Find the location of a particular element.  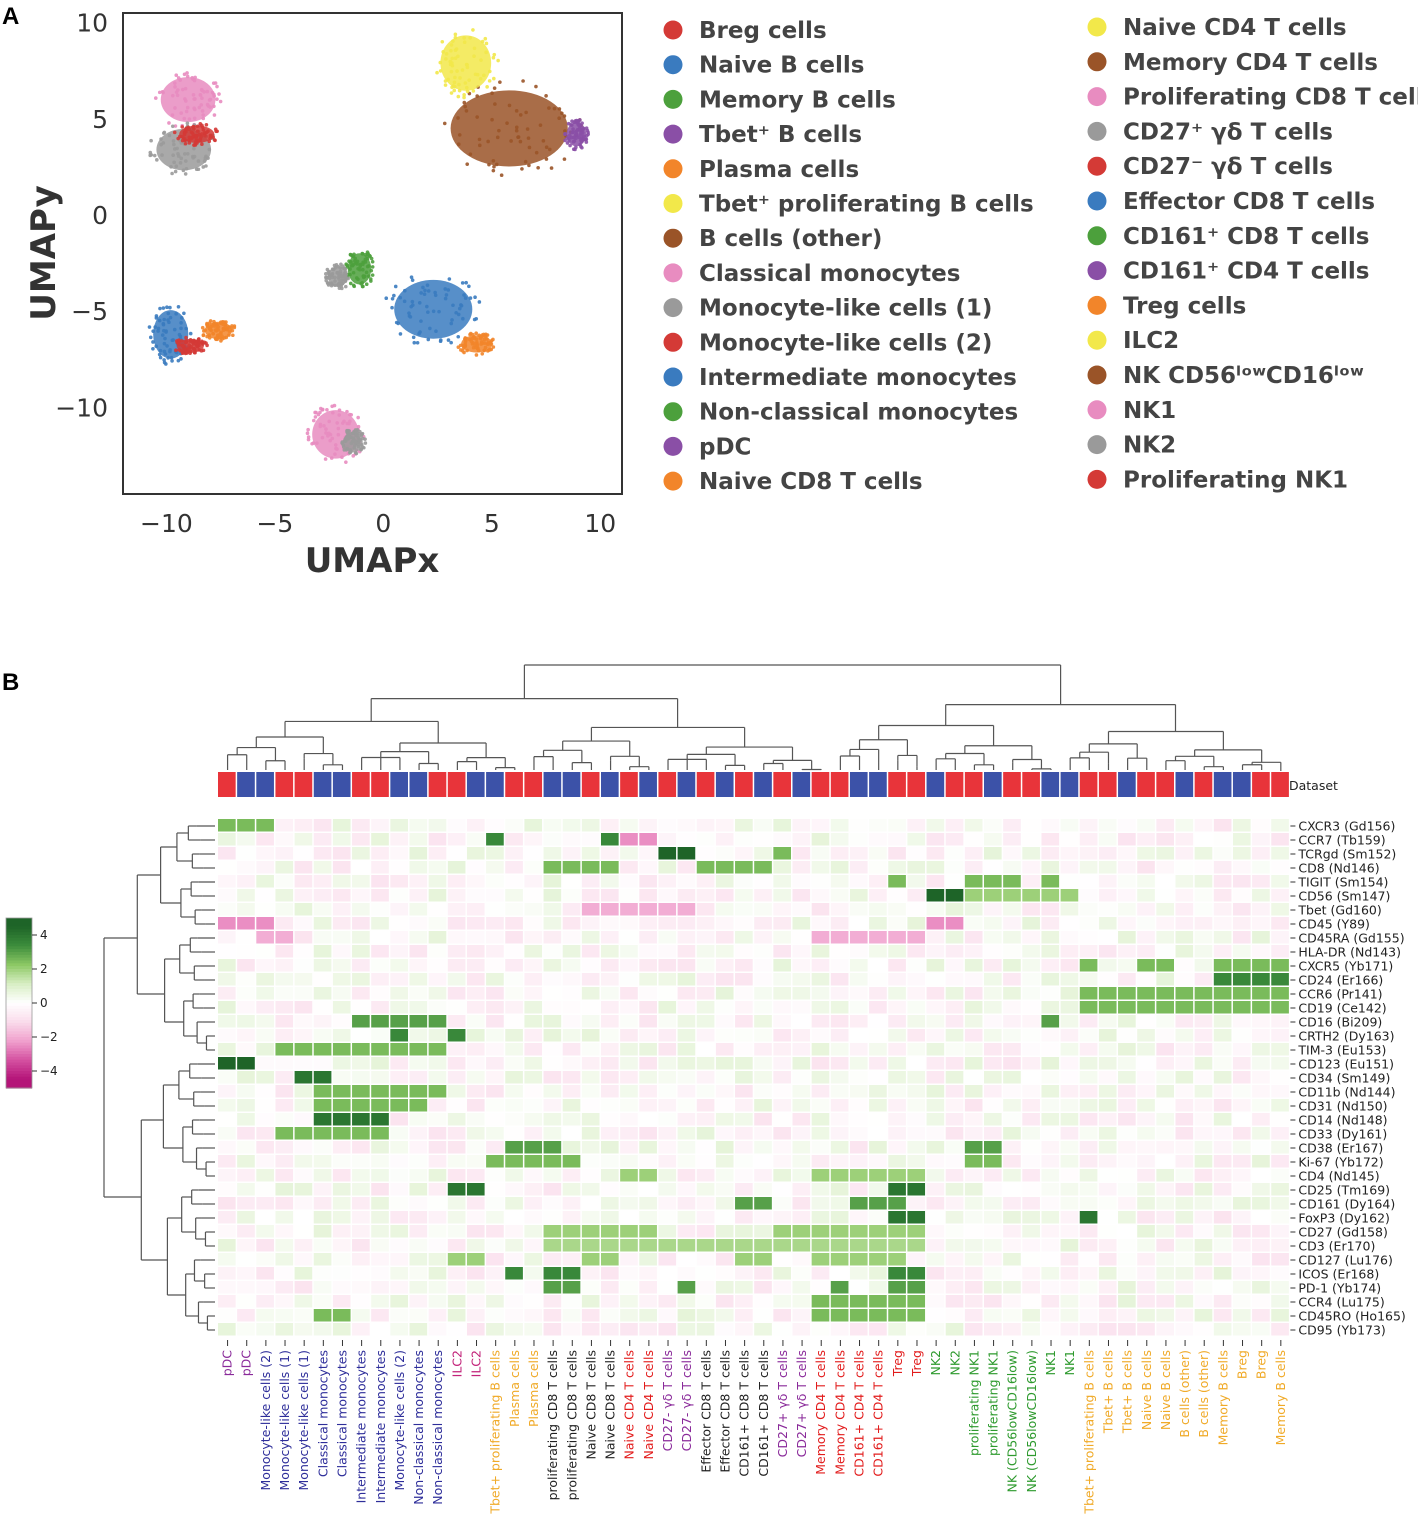

legend-item: B cells (other) is located at coordinates (772, 239).